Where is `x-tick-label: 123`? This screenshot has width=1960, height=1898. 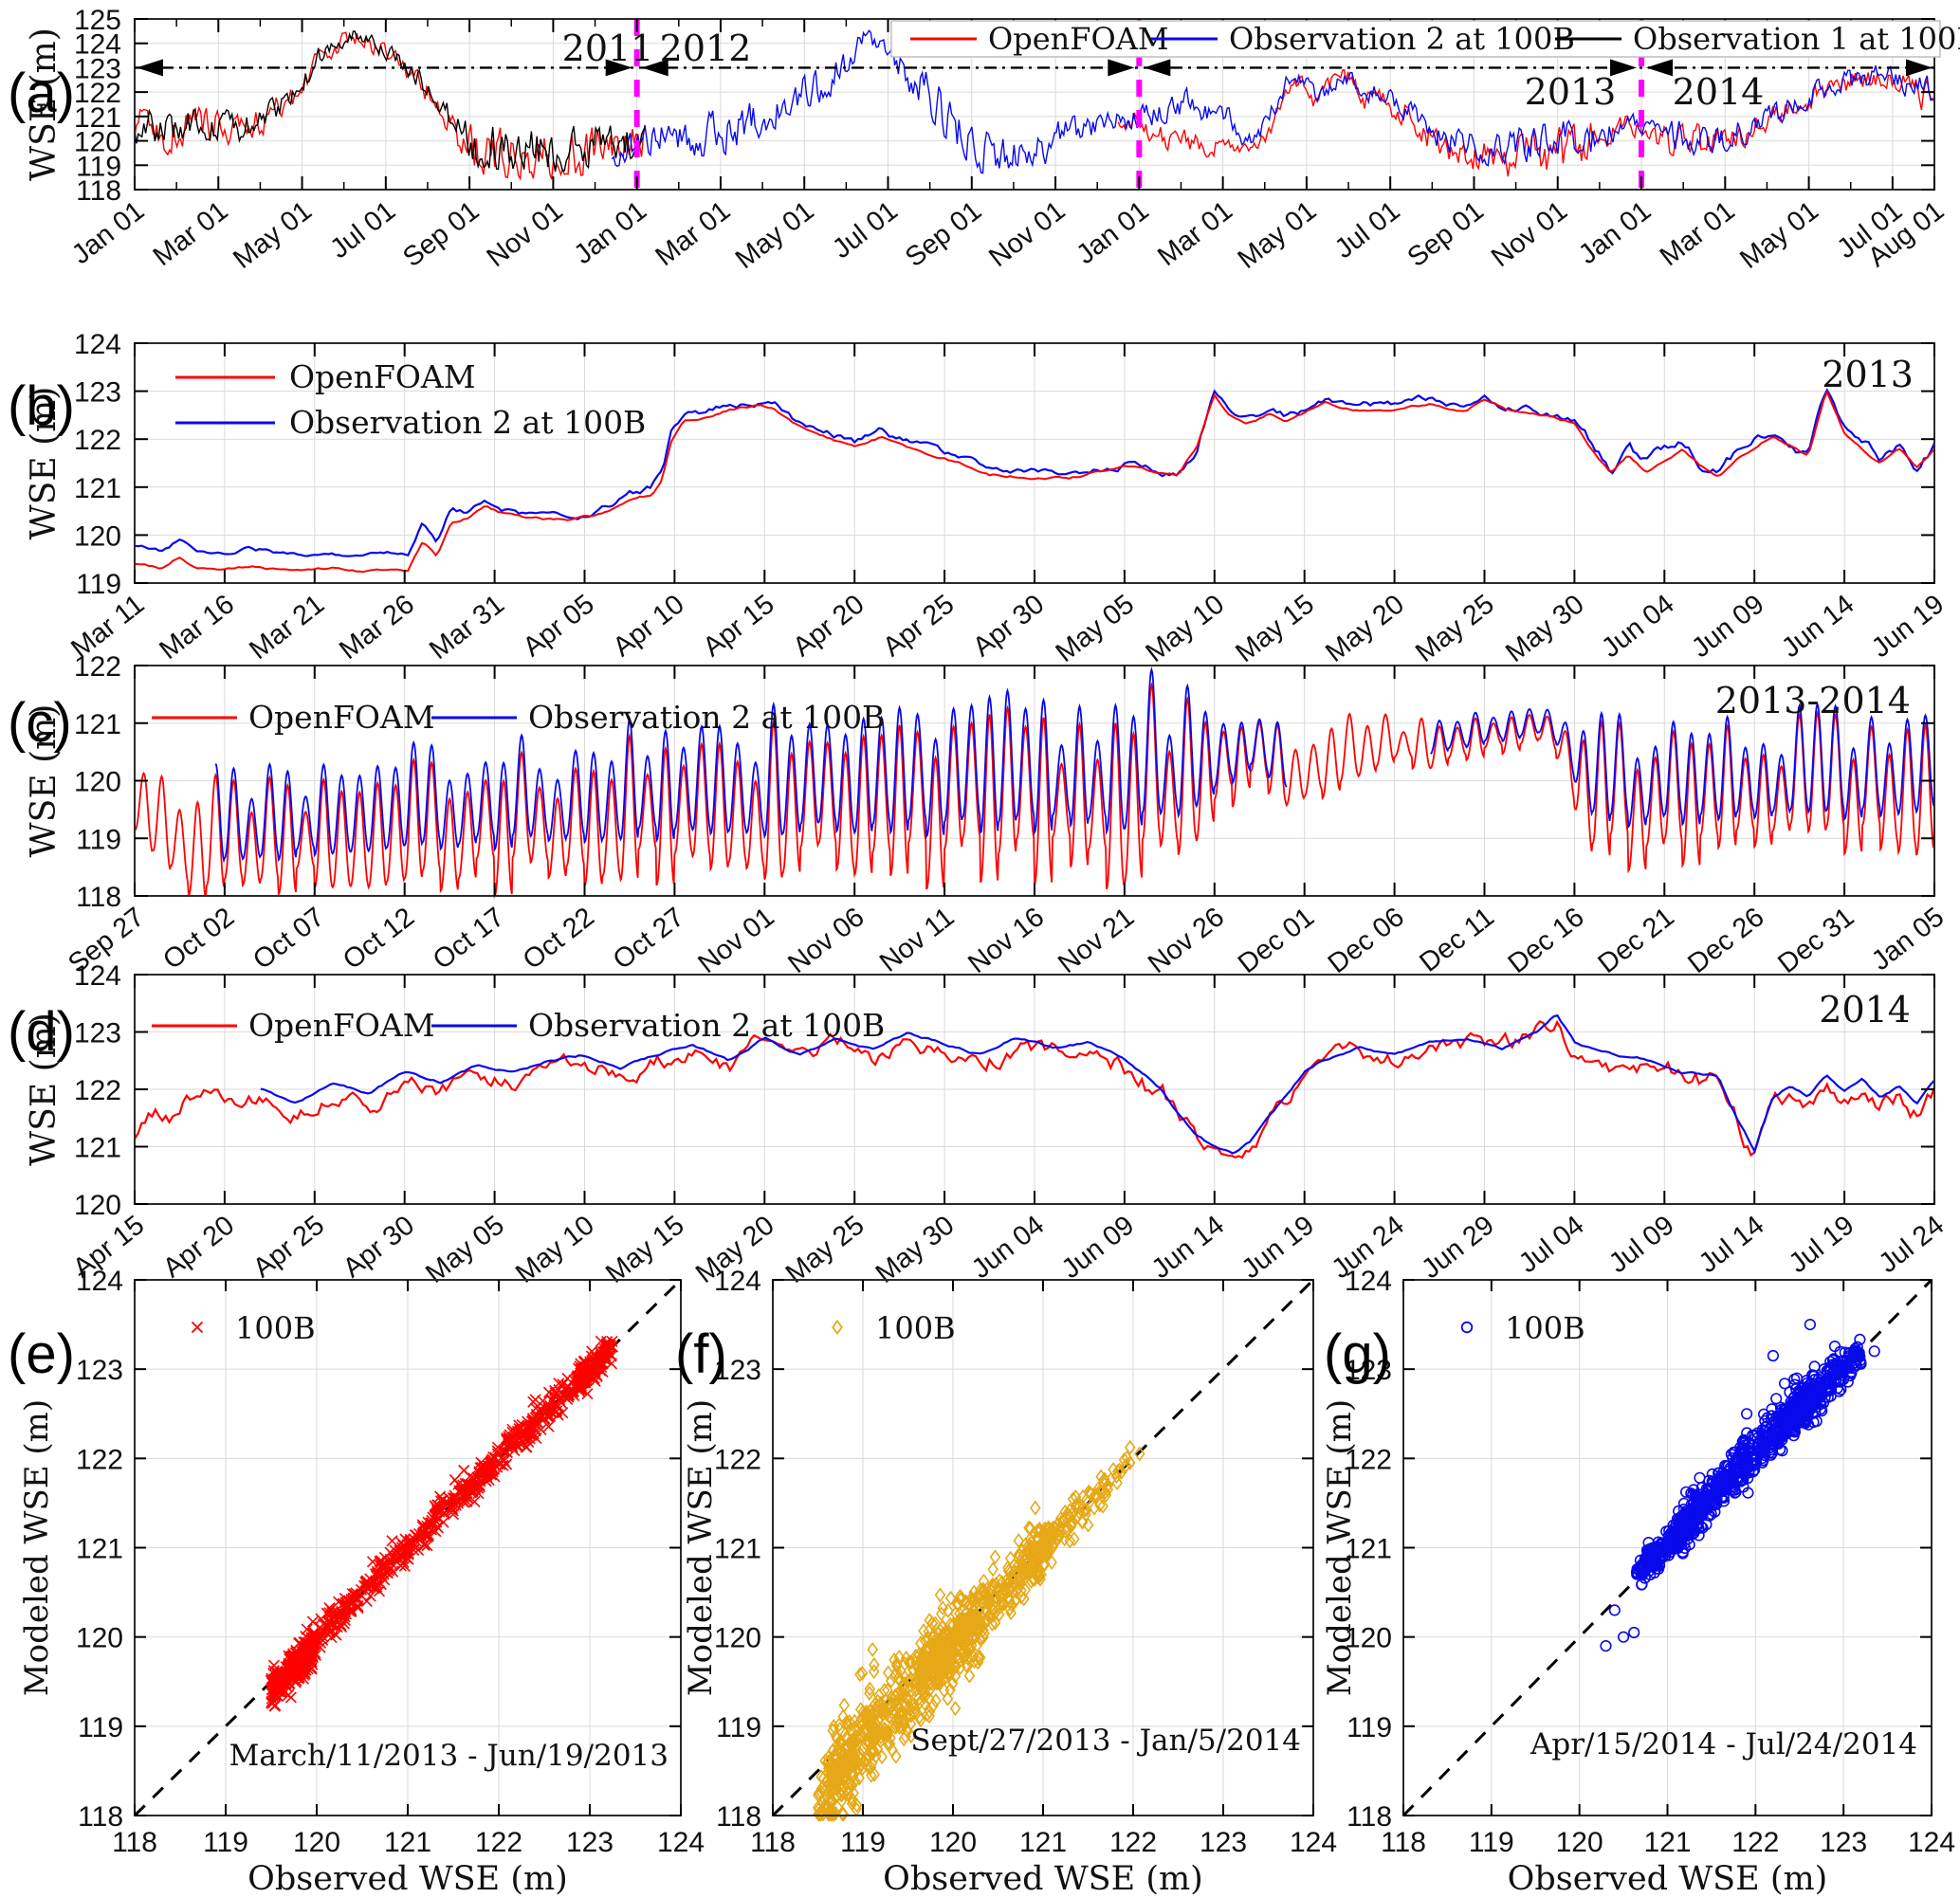 x-tick-label: 123 is located at coordinates (590, 1842).